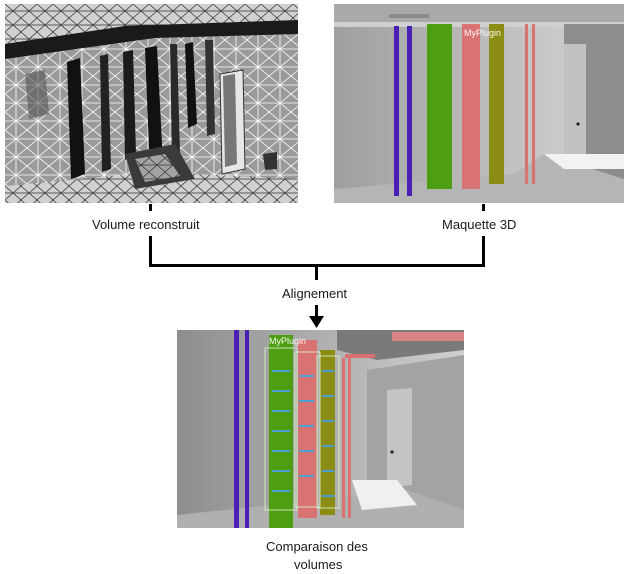  I want to click on model-3d-label: Maquette 3D, so click(479, 224).